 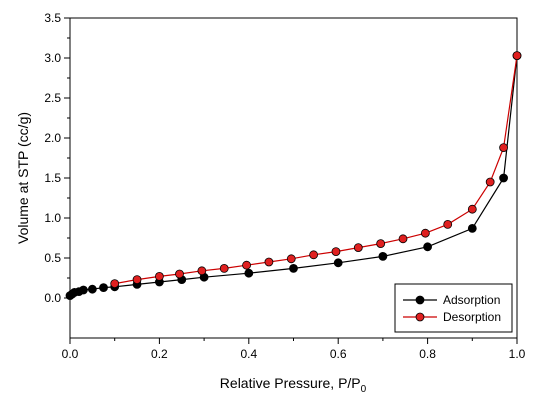 What do you see at coordinates (427, 354) in the screenshot?
I see `x-tick-label: 0.8` at bounding box center [427, 354].